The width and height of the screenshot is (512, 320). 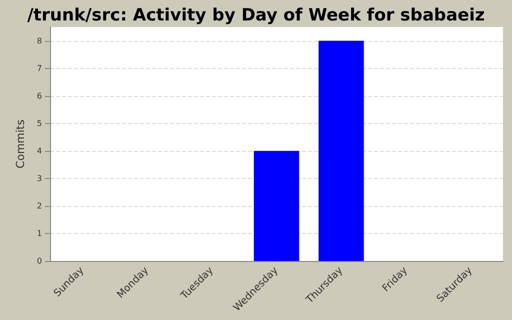 What do you see at coordinates (39, 151) in the screenshot?
I see `y-tick-label: 4` at bounding box center [39, 151].